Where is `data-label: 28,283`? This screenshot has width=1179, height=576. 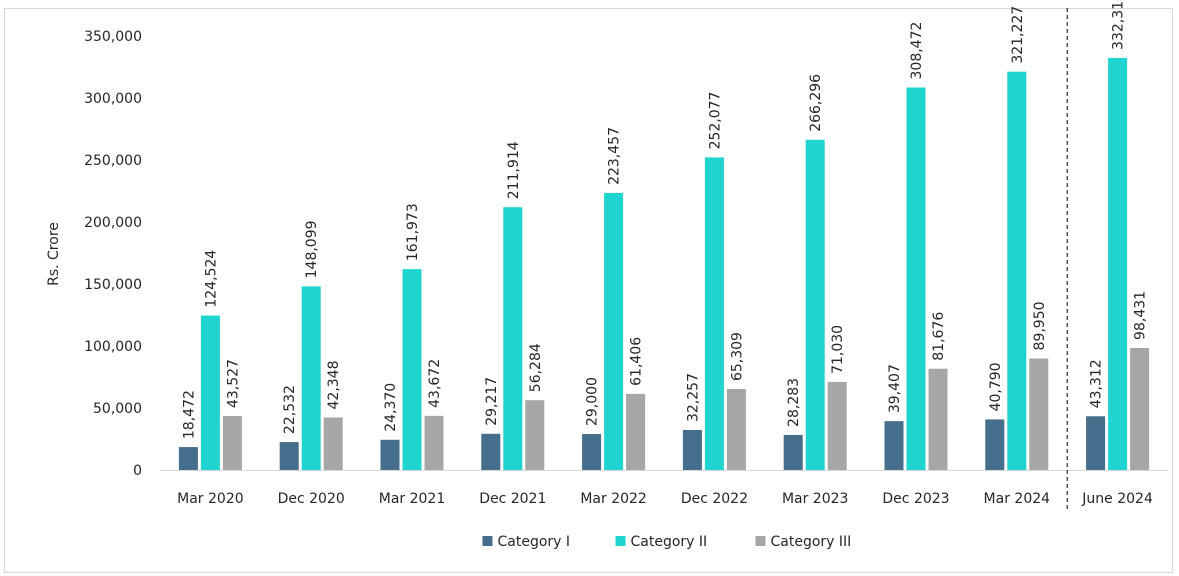
data-label: 28,283 is located at coordinates (794, 402).